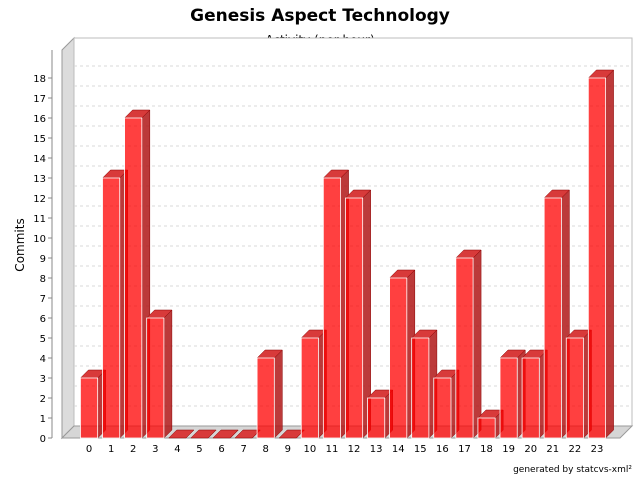 This screenshot has height=480, width=640. Describe the element at coordinates (20, 244) in the screenshot. I see `y-axis-label: Commits` at that location.